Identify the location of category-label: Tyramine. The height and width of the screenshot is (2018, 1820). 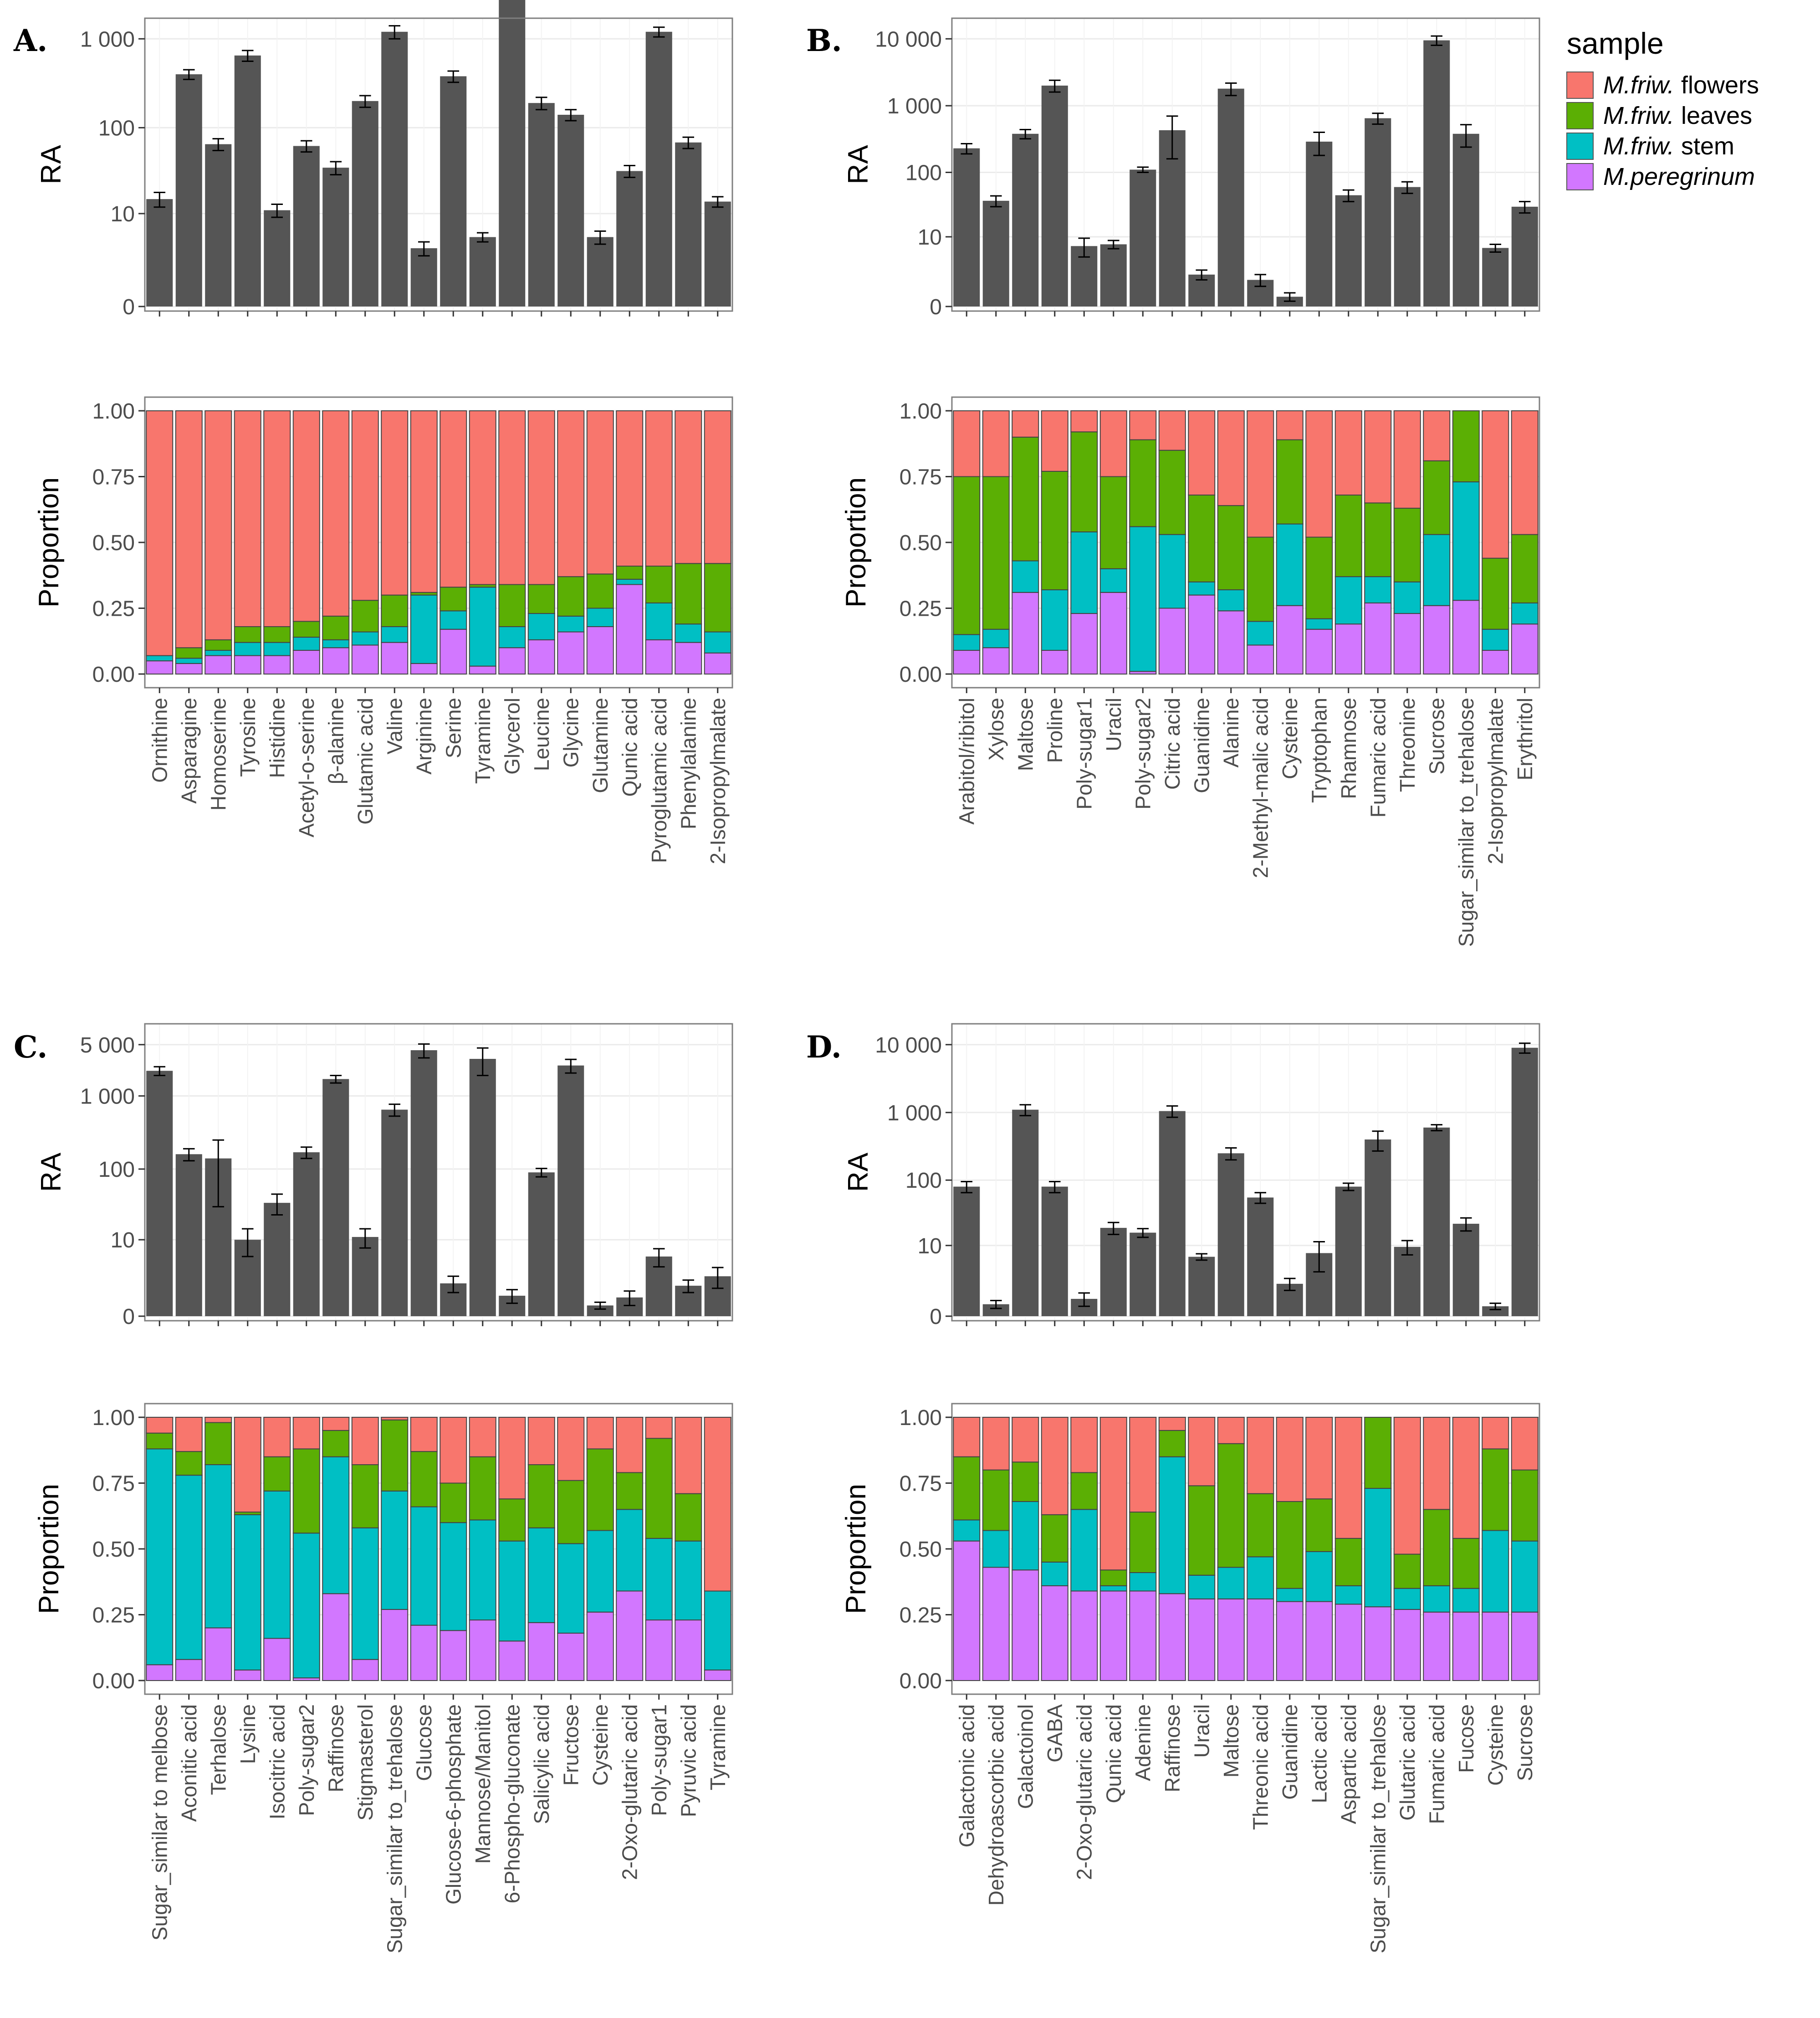
(718, 1747).